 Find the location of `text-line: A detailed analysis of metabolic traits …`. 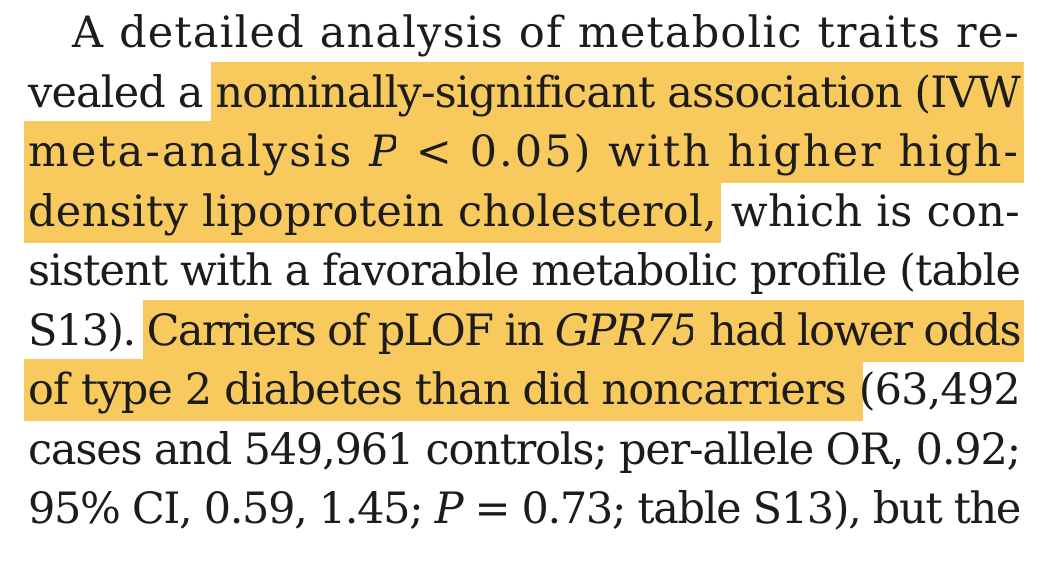

text-line: A detailed analysis of metabolic traits … is located at coordinates (524, 34).